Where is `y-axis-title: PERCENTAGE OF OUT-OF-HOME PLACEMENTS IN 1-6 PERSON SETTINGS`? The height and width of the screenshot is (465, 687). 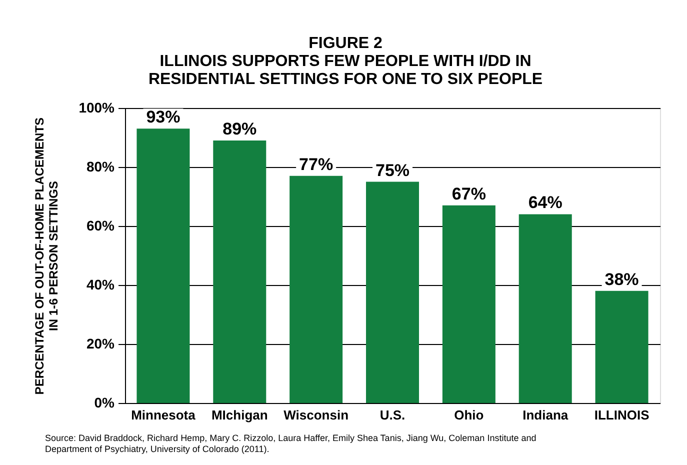 y-axis-title: PERCENTAGE OF OUT-OF-HOME PLACEMENTS IN 1-6 PERSON SETTINGS is located at coordinates (46, 256).